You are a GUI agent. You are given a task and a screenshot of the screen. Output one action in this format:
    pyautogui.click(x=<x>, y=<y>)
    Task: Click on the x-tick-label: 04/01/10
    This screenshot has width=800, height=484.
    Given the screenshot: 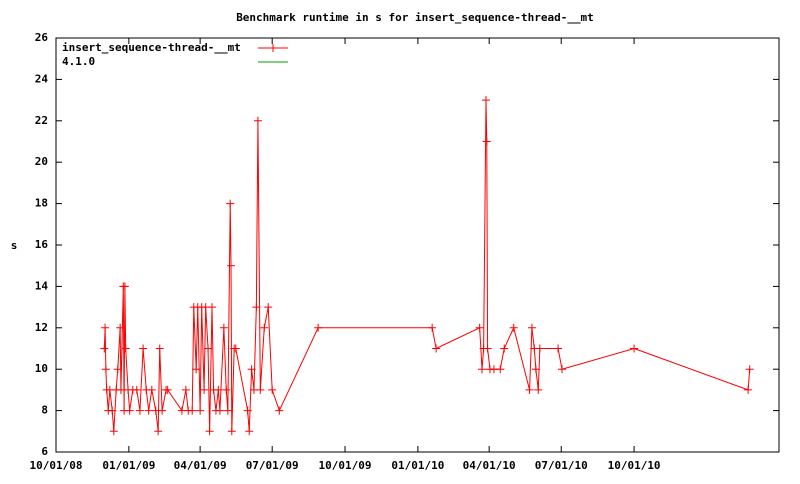 What is the action you would take?
    pyautogui.click(x=489, y=465)
    